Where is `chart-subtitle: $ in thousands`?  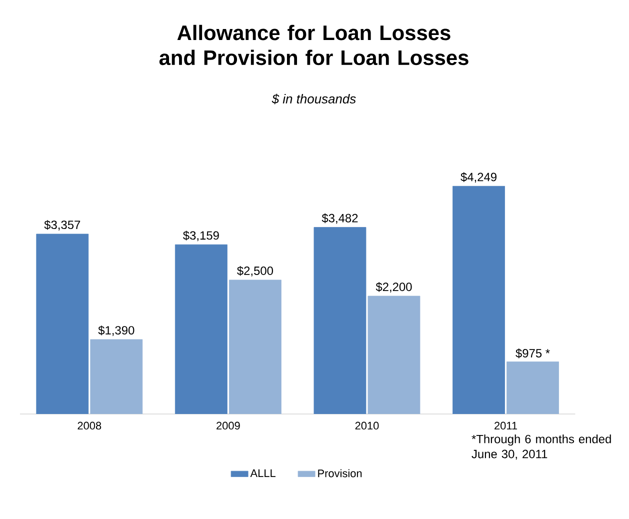
chart-subtitle: $ in thousands is located at coordinates (314, 99).